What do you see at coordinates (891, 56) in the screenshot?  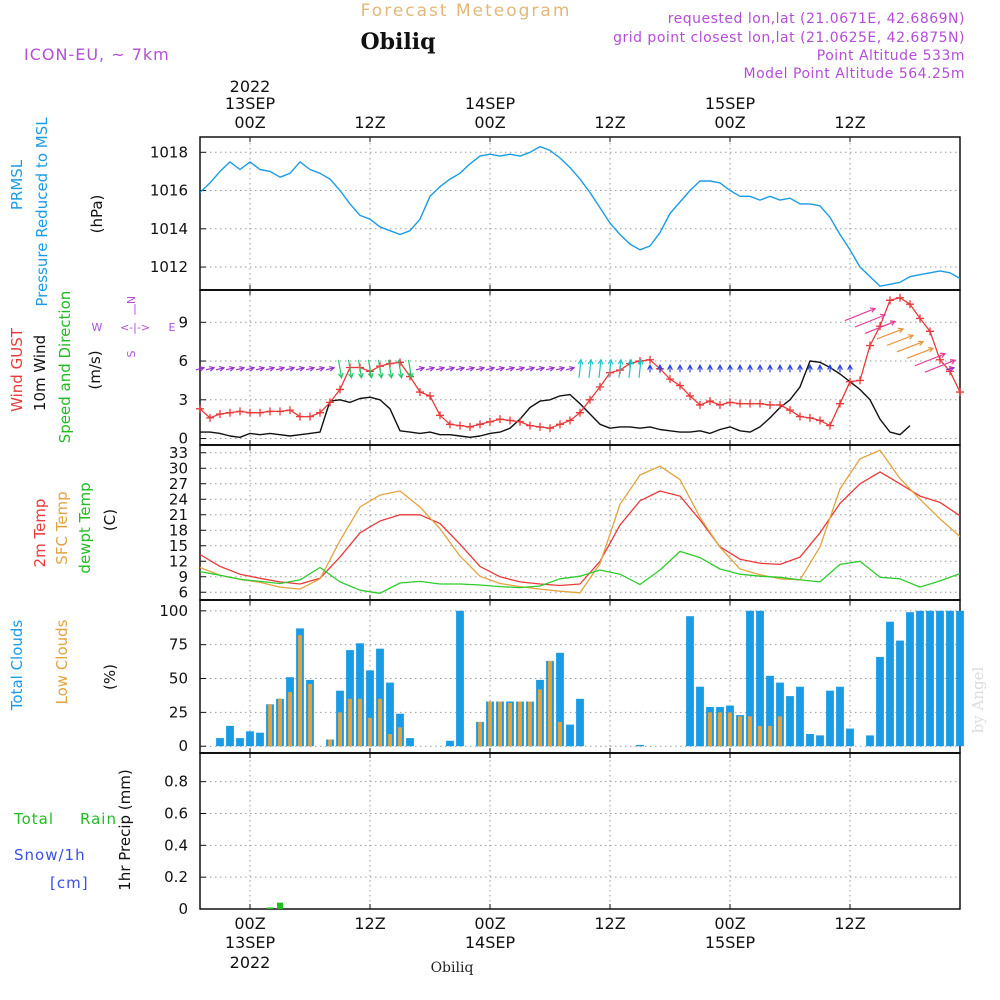 I see `point-altitude: Point Altitude 533m` at bounding box center [891, 56].